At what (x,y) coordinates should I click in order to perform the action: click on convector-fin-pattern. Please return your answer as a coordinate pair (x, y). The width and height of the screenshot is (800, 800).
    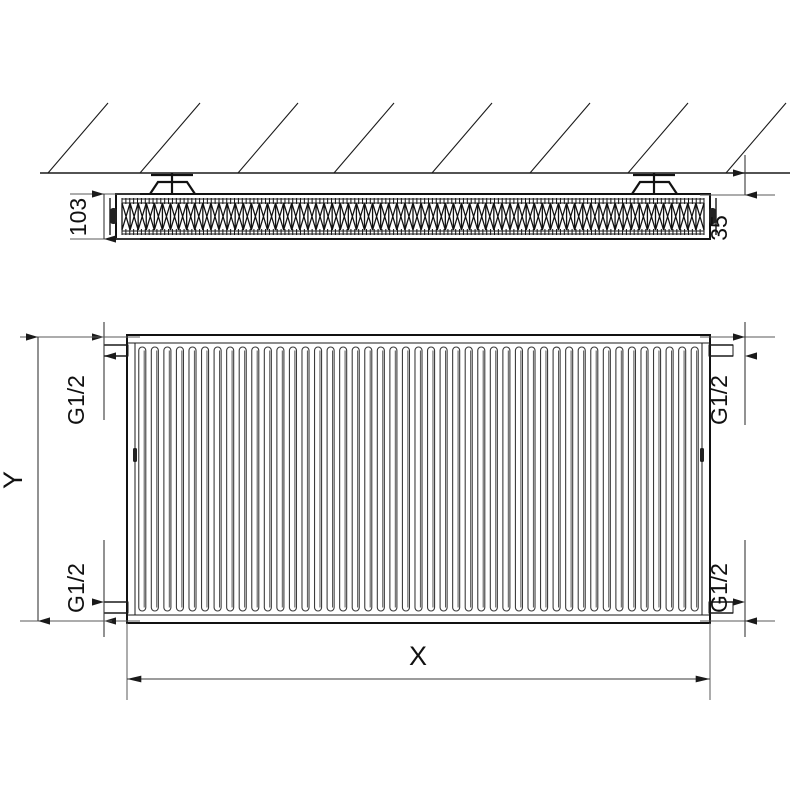
    Looking at the image, I should click on (413, 216).